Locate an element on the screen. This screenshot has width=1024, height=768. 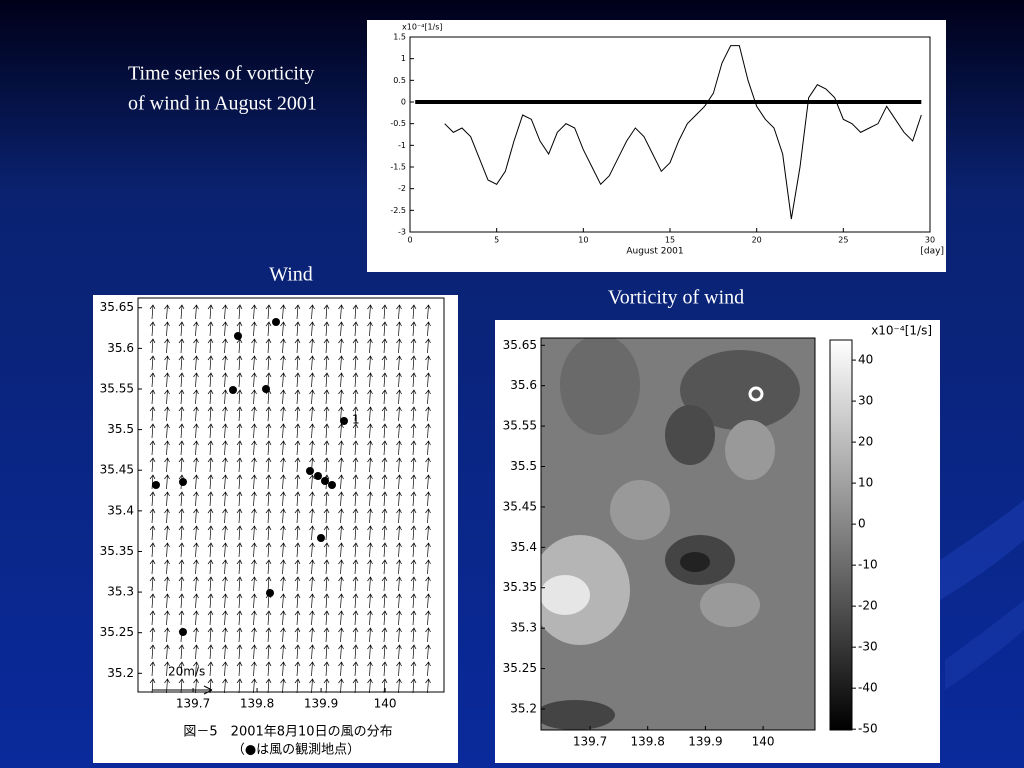
y-tick-label: 35.5 is located at coordinates (523, 466).